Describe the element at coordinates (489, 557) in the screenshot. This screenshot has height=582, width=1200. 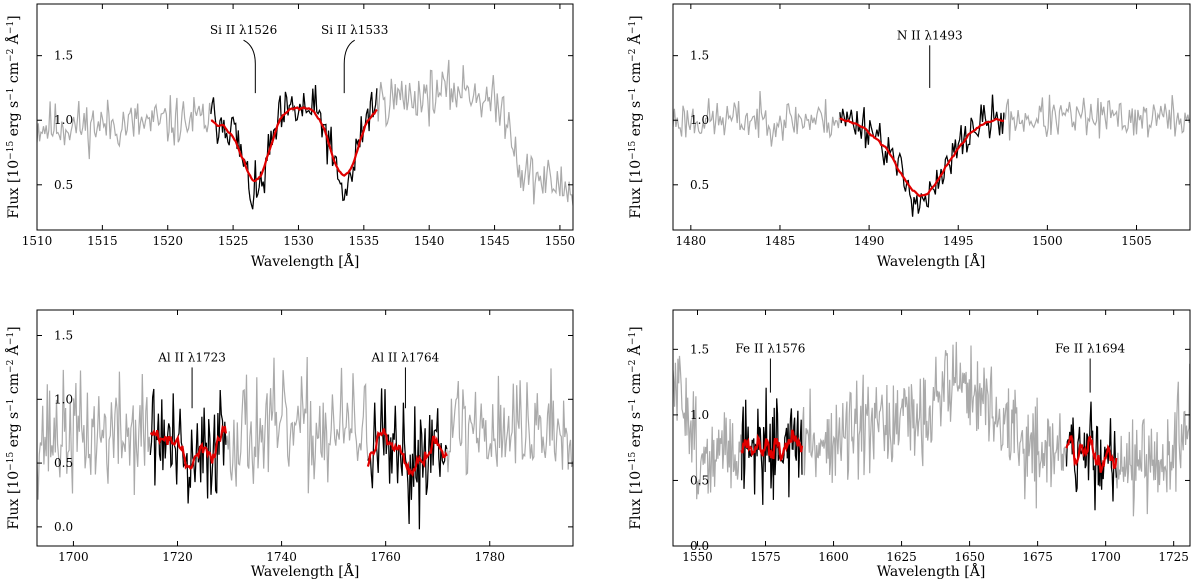
I see `x-tick-label: 1780` at that location.